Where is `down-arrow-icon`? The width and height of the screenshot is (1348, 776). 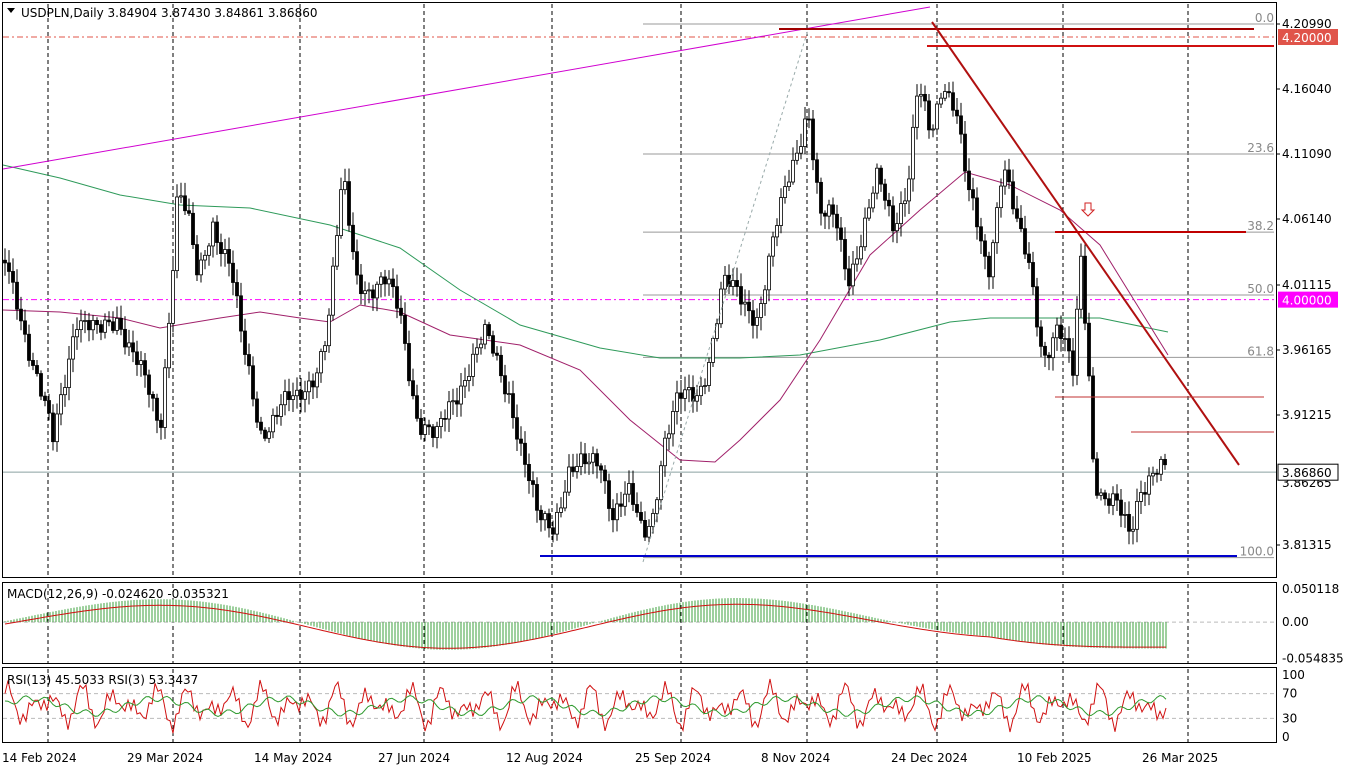
down-arrow-icon is located at coordinates (1088, 209).